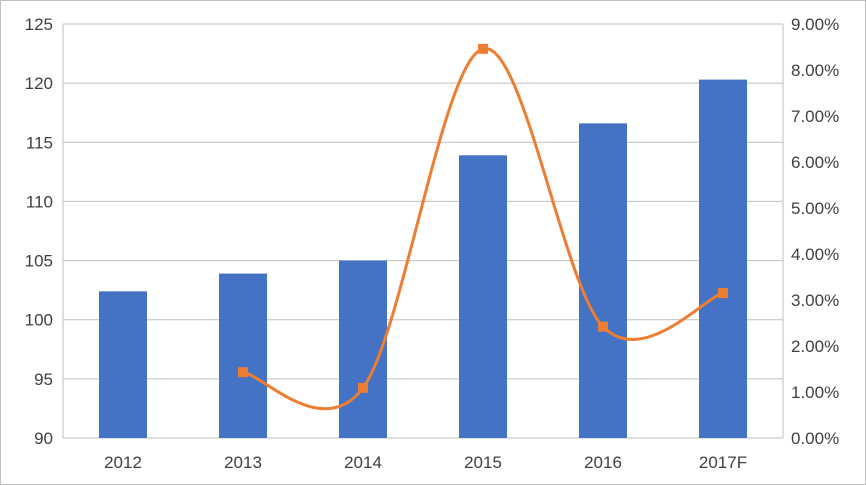 This screenshot has width=866, height=485. I want to click on left-tick-label: 95, so click(43, 379).